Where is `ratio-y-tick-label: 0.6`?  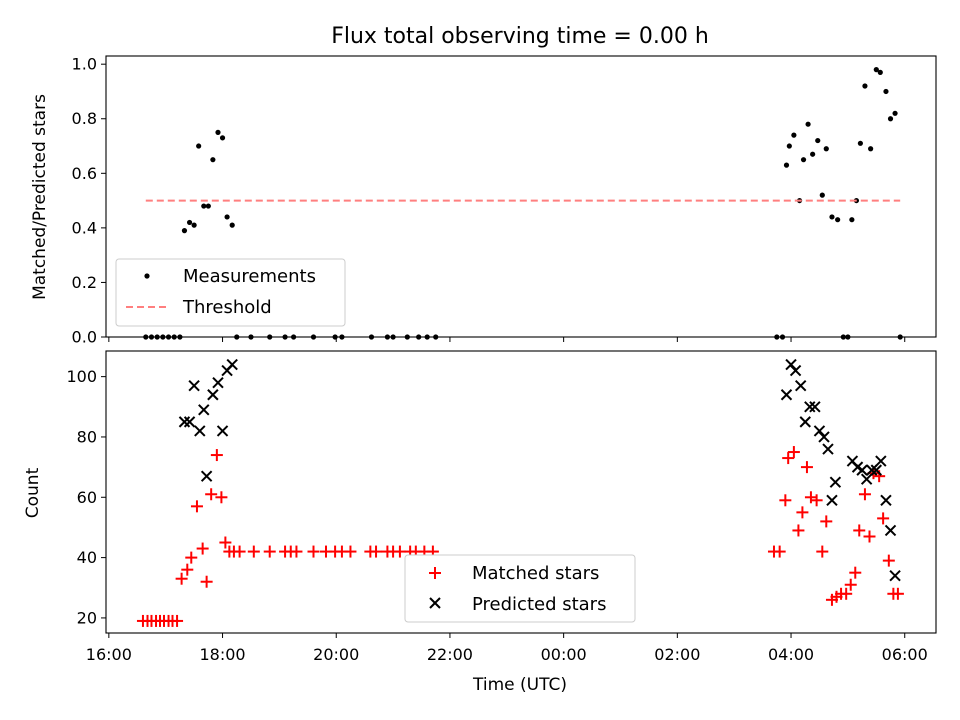
ratio-y-tick-label: 0.6 is located at coordinates (84, 173).